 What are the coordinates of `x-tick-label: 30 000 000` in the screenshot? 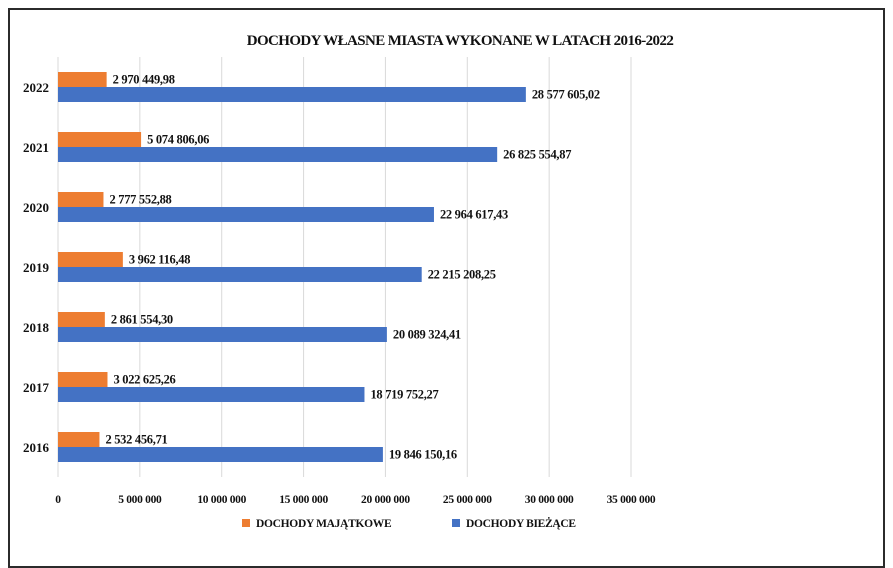 It's located at (549, 500).